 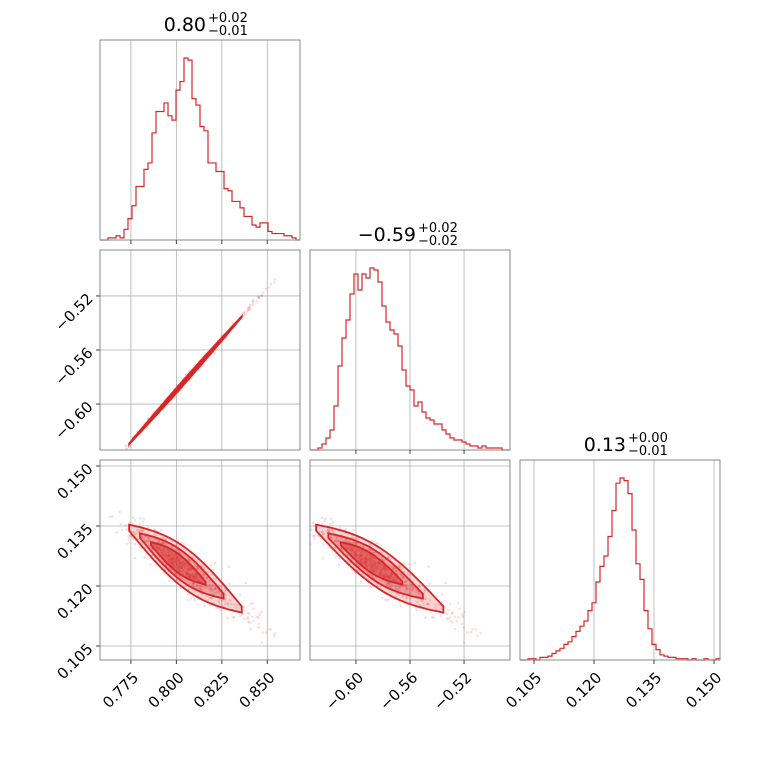 I want to click on panel-frame, so click(x=200, y=560).